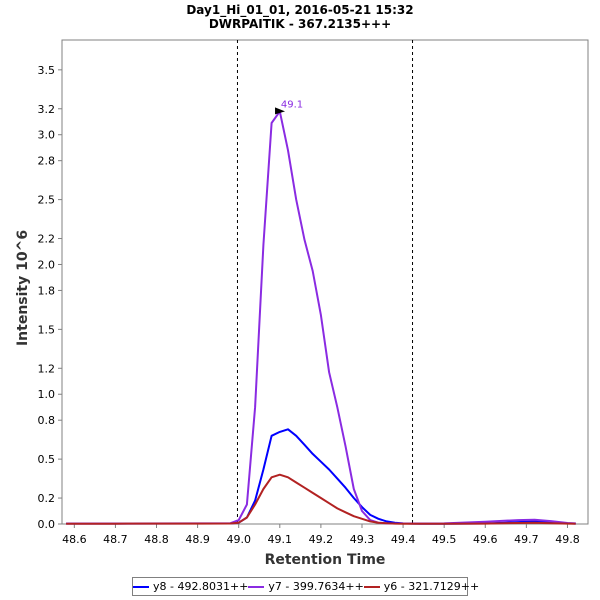 Image resolution: width=600 pixels, height=600 pixels. What do you see at coordinates (280, 539) in the screenshot?
I see `x-tick-label: 49.1` at bounding box center [280, 539].